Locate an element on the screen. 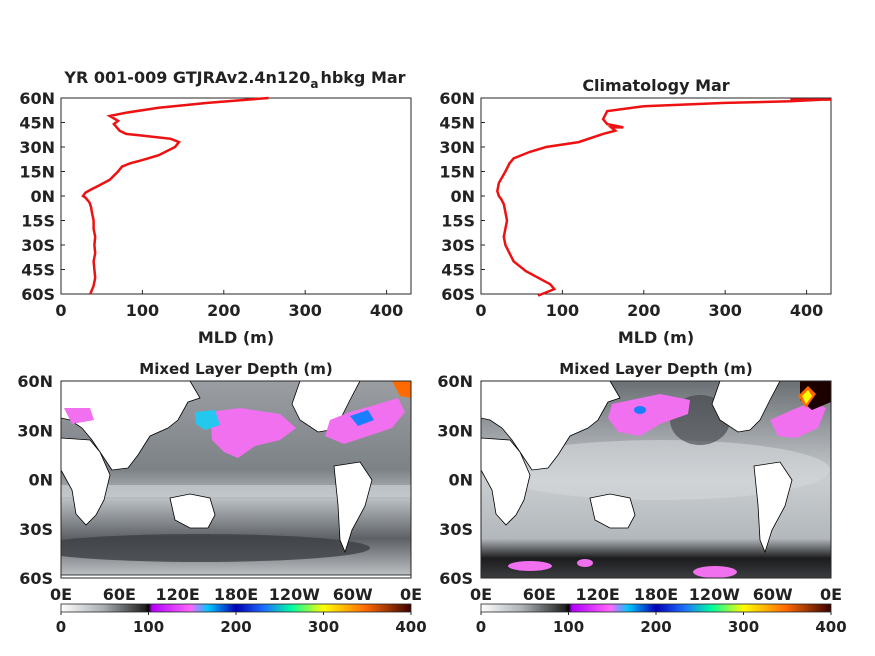  map4-xtick-label: 180E is located at coordinates (656, 594).